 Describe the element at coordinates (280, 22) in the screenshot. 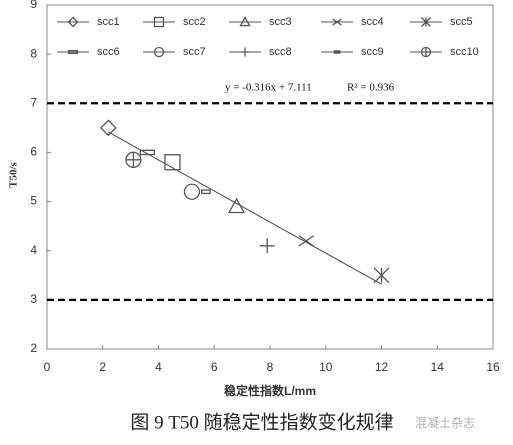

I see `legend-label: scc3` at that location.